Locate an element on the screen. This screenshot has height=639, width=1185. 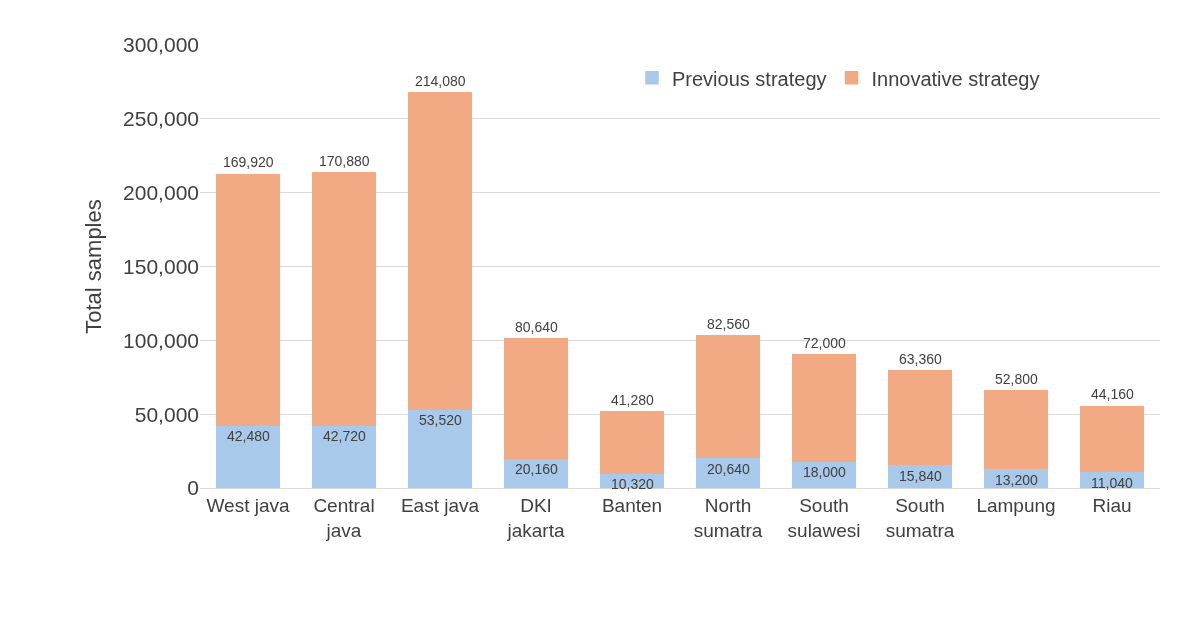
data-label: 10,320 is located at coordinates (633, 484).